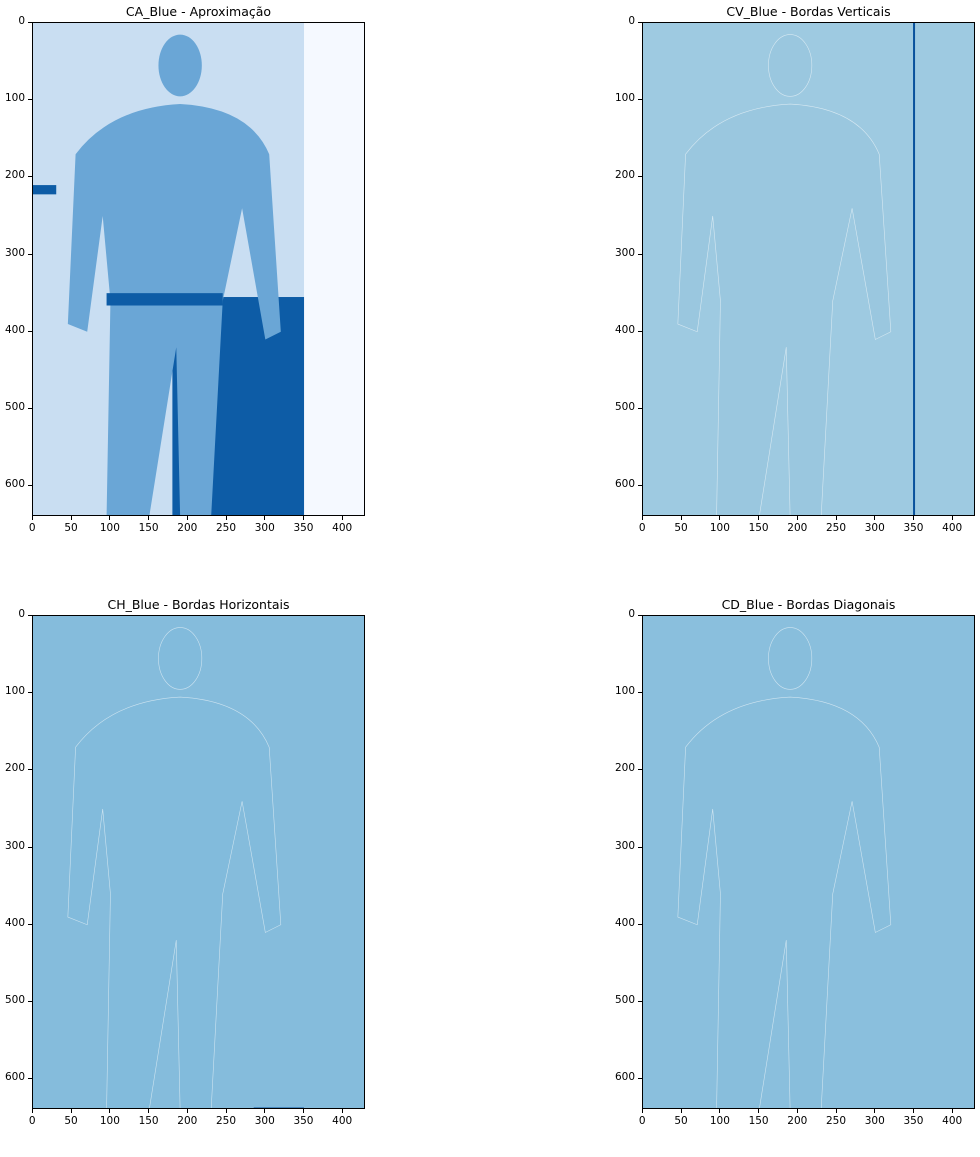  I want to click on x-tick-label: 300, so click(264, 1121).